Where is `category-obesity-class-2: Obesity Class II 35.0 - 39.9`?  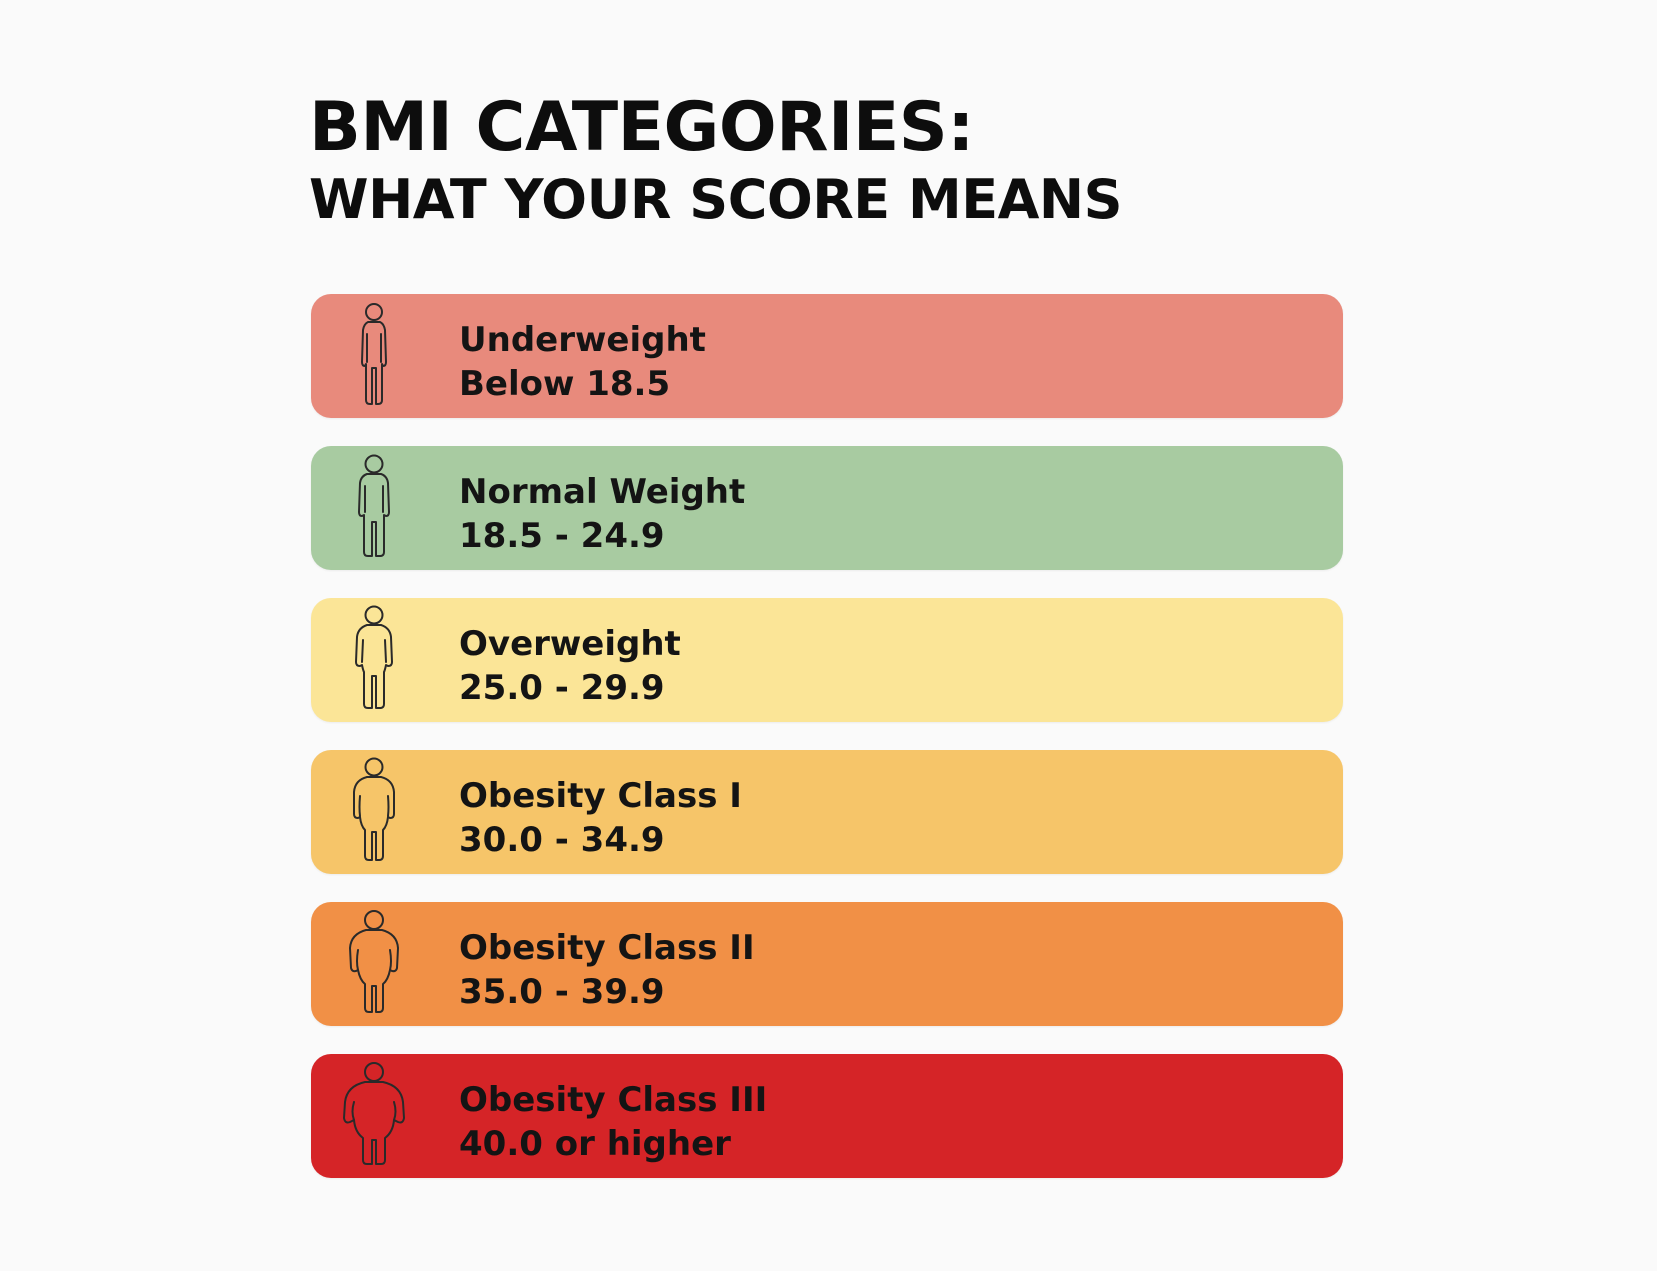 category-obesity-class-2: Obesity Class II 35.0 - 39.9 is located at coordinates (827, 964).